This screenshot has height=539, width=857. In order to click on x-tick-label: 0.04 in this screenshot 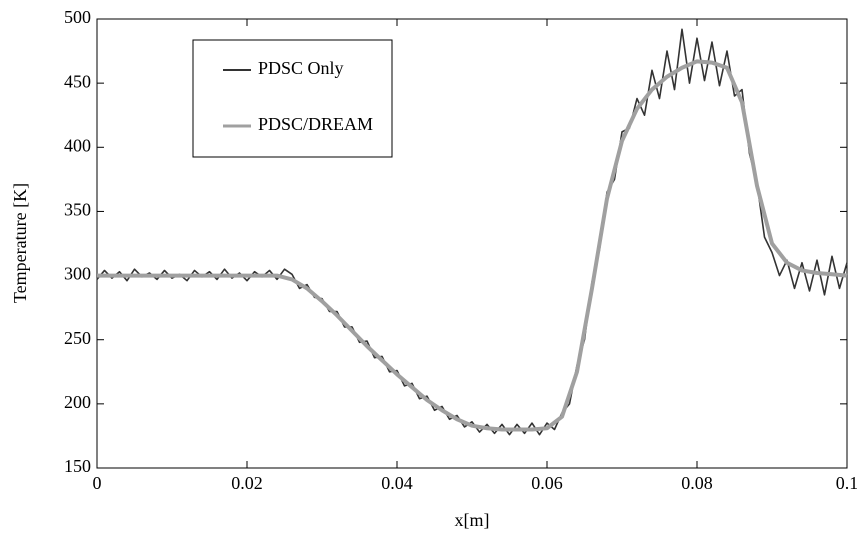, I will do `click(397, 483)`.